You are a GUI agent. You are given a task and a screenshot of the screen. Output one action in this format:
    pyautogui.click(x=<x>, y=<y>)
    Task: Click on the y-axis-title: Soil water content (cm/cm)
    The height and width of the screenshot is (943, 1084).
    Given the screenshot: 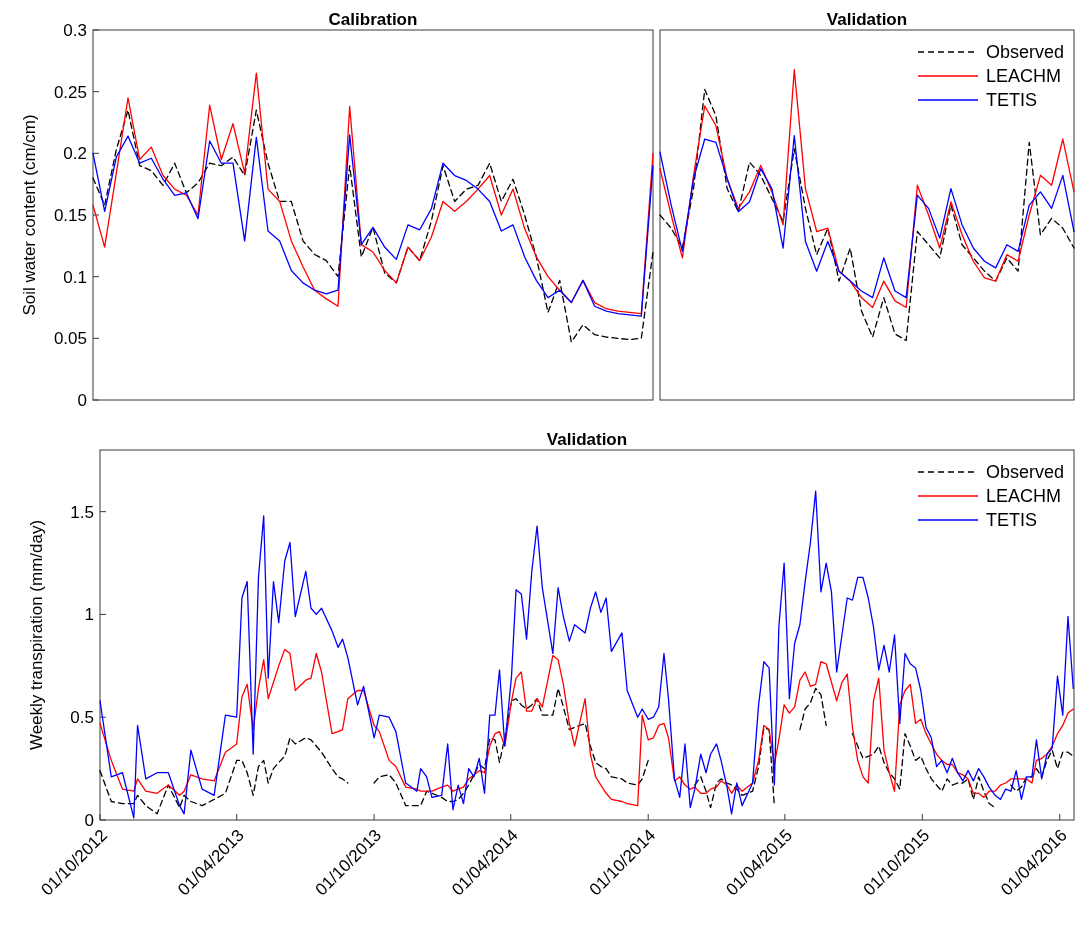 What is the action you would take?
    pyautogui.click(x=29, y=215)
    